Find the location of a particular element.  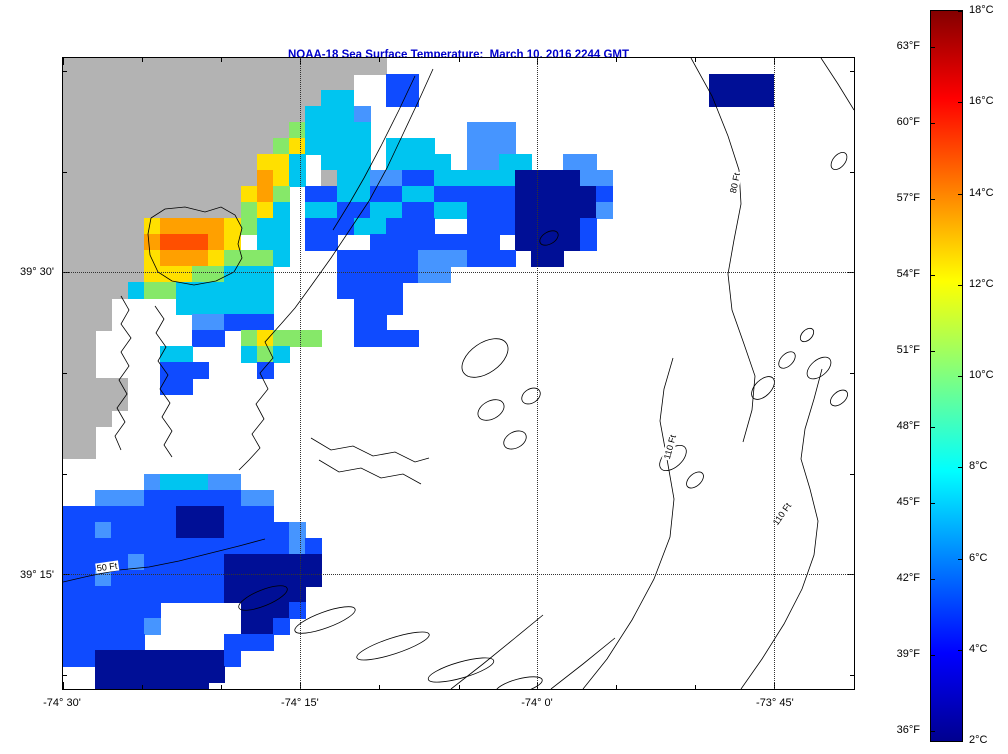

x-tick-label: -74° 30' is located at coordinates (62, 703).